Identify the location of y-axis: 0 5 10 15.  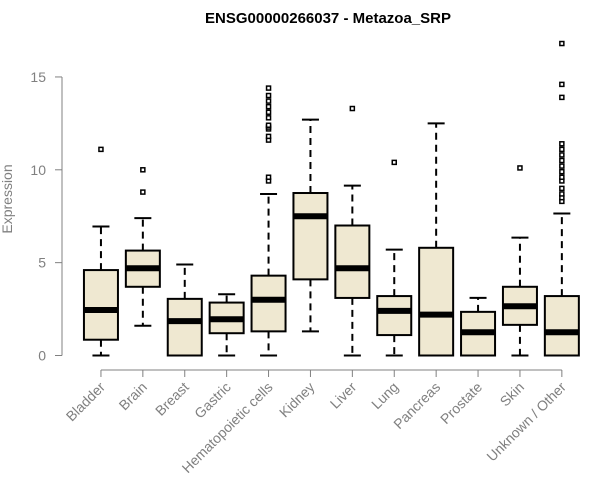
(46, 216).